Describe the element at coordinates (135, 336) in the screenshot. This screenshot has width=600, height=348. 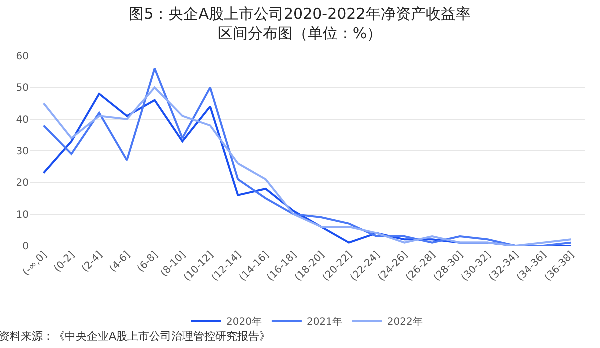
I see `text: 资料来源：《中央企业A股上市公司治理管控研究报告》` at that location.